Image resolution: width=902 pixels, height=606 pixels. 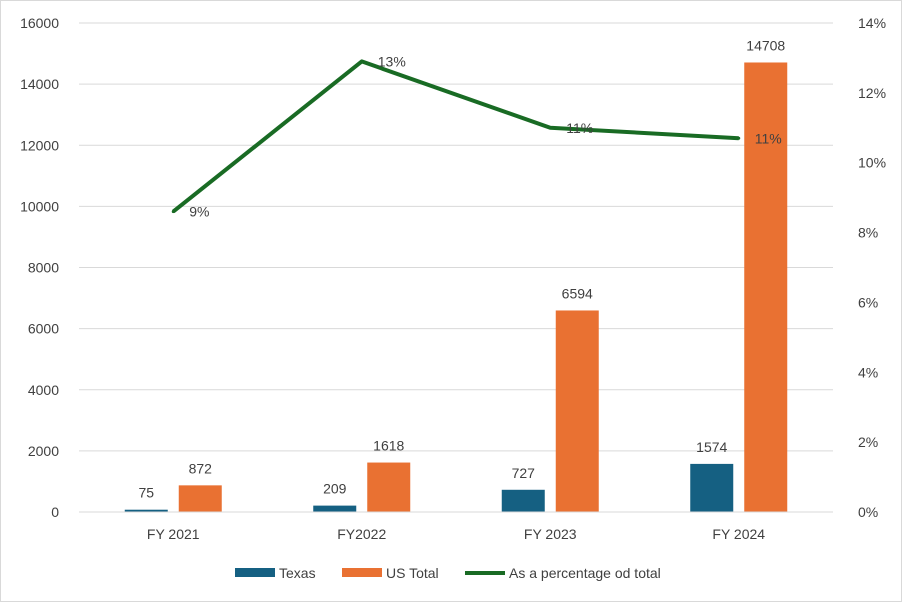 What do you see at coordinates (868, 442) in the screenshot?
I see `right-tick-label: 2%` at bounding box center [868, 442].